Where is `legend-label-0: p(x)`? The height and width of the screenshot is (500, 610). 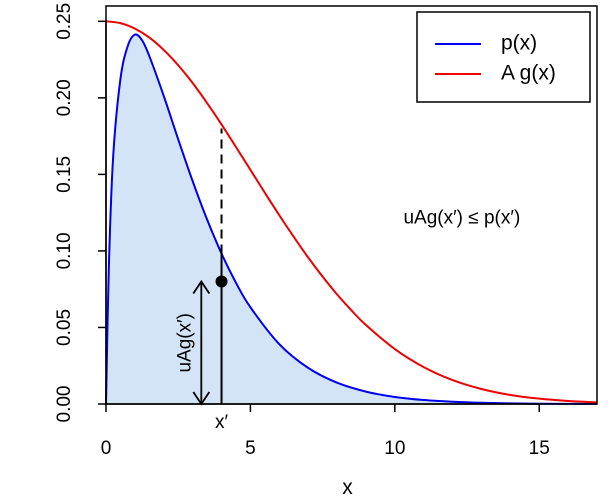
legend-label-0: p(x) is located at coordinates (519, 43).